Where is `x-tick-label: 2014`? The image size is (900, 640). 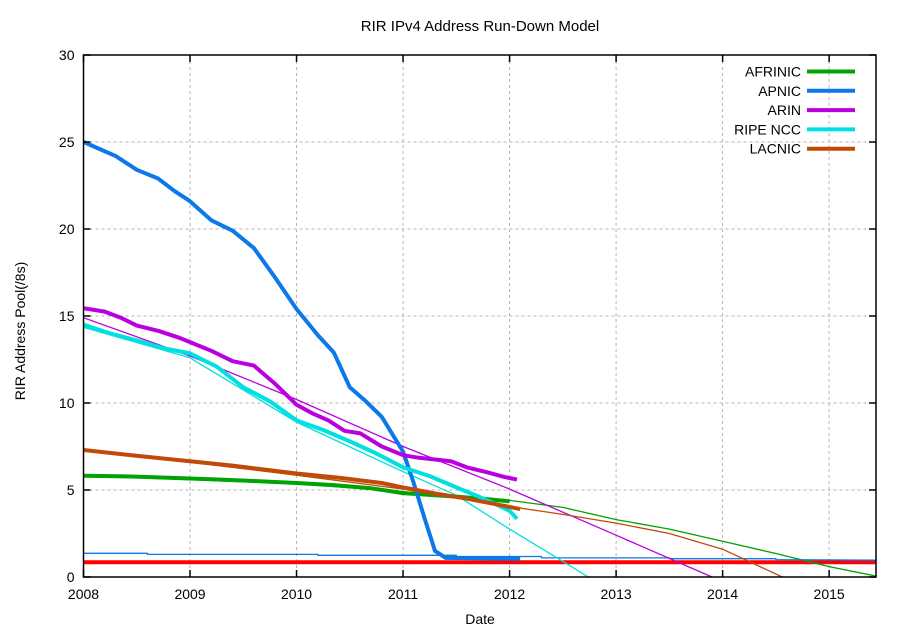 x-tick-label: 2014 is located at coordinates (722, 594).